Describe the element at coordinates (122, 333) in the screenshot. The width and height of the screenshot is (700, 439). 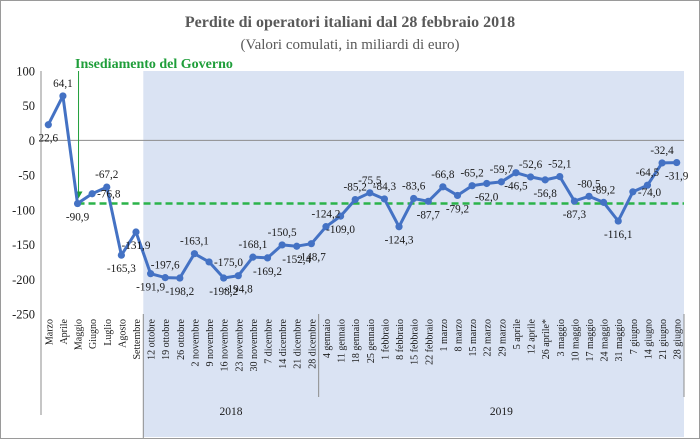
I see `x-tick-label: Agosto` at that location.